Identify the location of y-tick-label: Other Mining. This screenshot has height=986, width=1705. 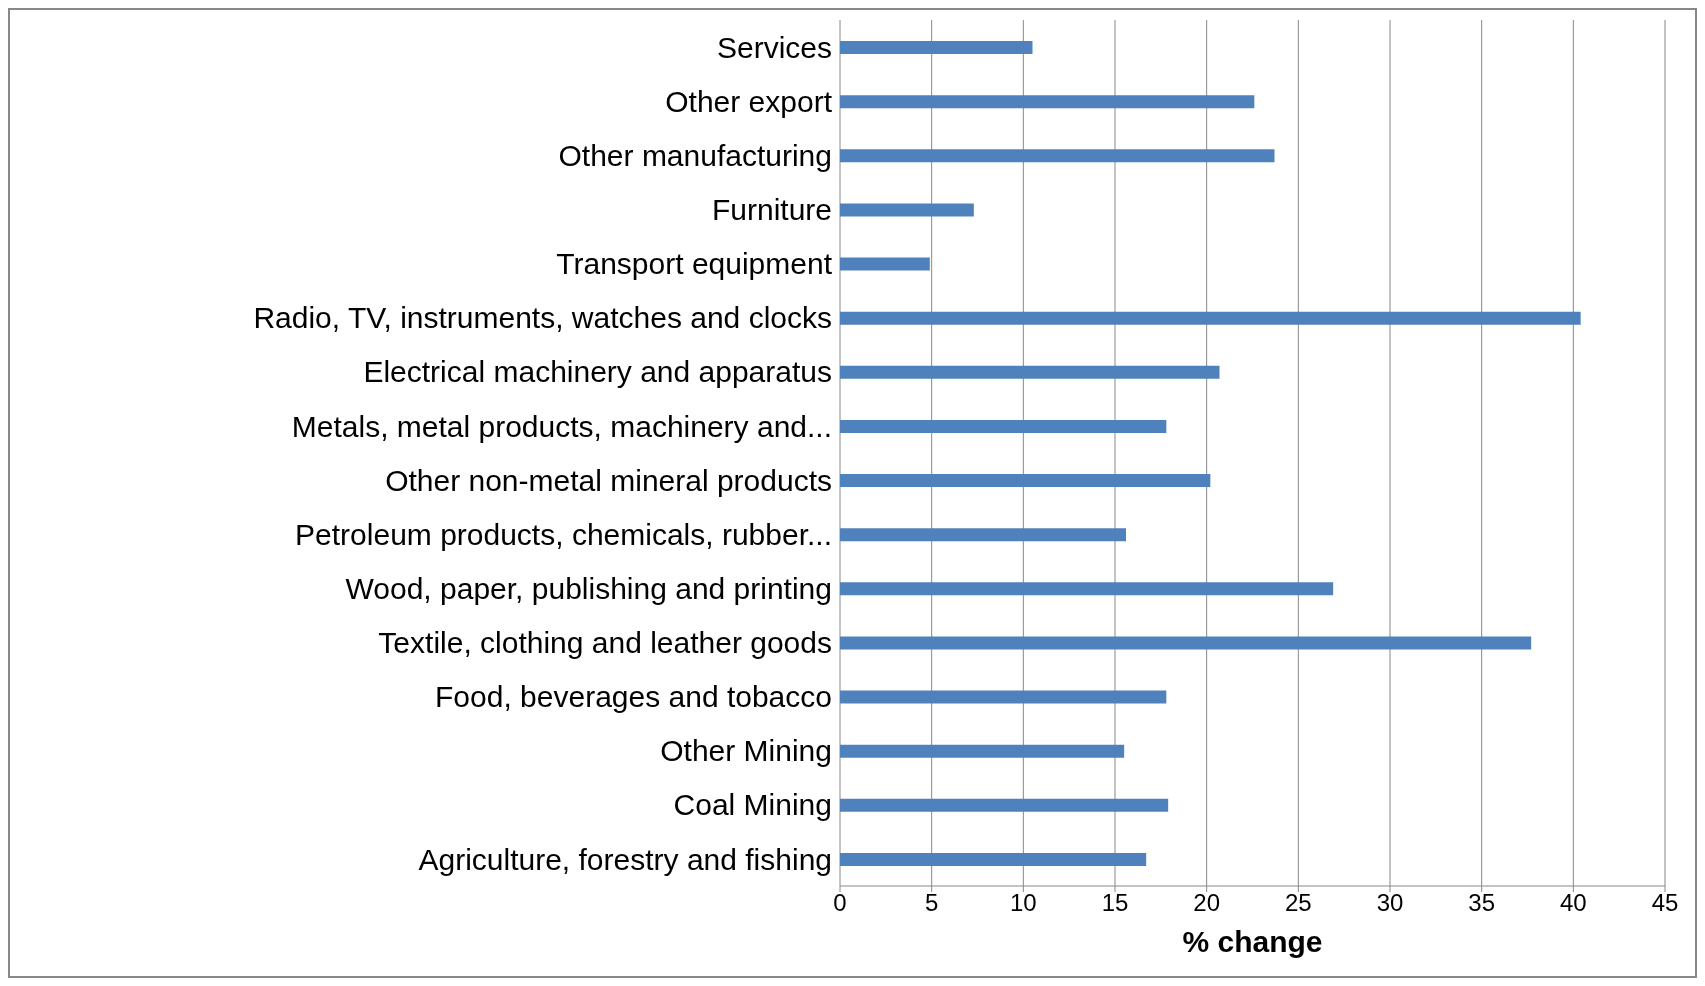
(746, 751).